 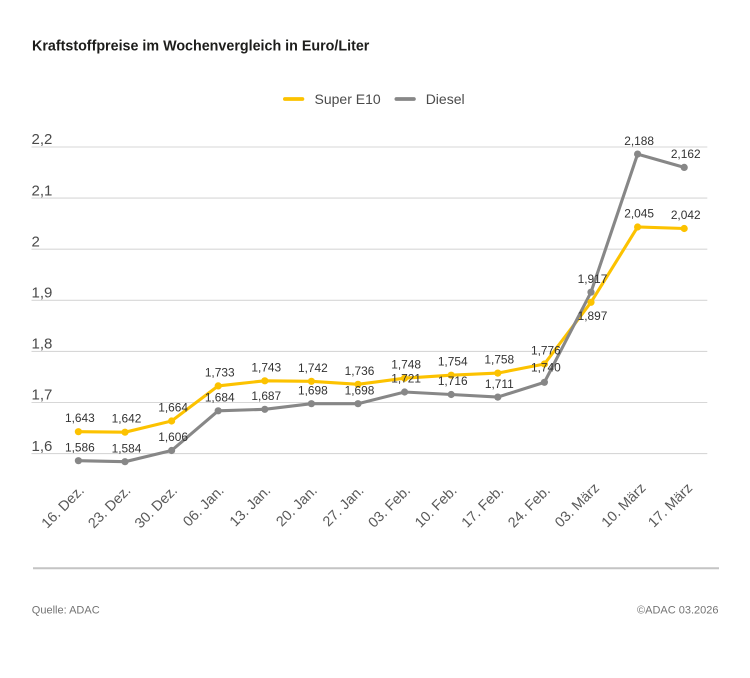 What do you see at coordinates (406, 379) in the screenshot?
I see `svg-text: 1,721` at bounding box center [406, 379].